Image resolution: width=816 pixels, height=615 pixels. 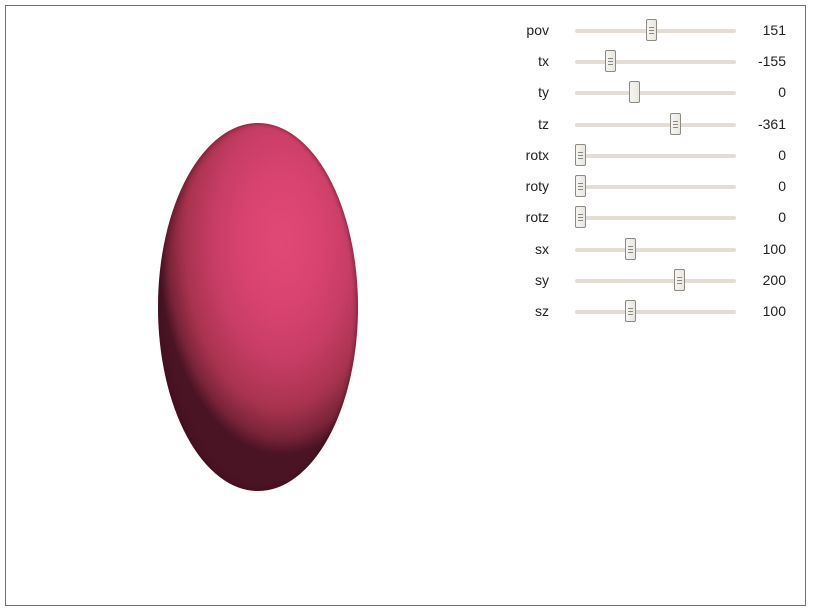 I want to click on slider-row-rotz: rotz 0, so click(x=656, y=218).